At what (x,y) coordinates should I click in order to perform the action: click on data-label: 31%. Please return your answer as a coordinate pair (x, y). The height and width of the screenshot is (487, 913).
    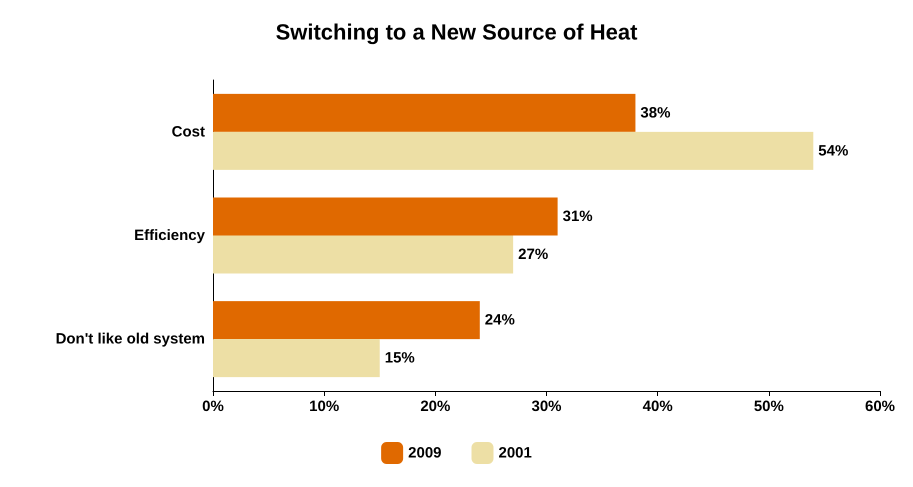
    Looking at the image, I should click on (577, 216).